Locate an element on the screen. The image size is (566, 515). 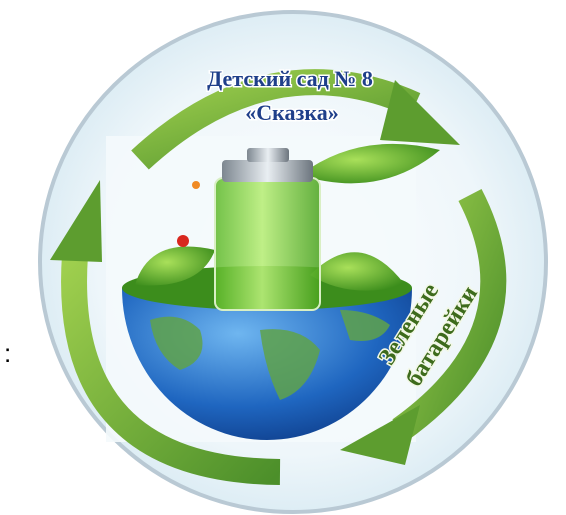
arrow-right is located at coordinates (449, 315).